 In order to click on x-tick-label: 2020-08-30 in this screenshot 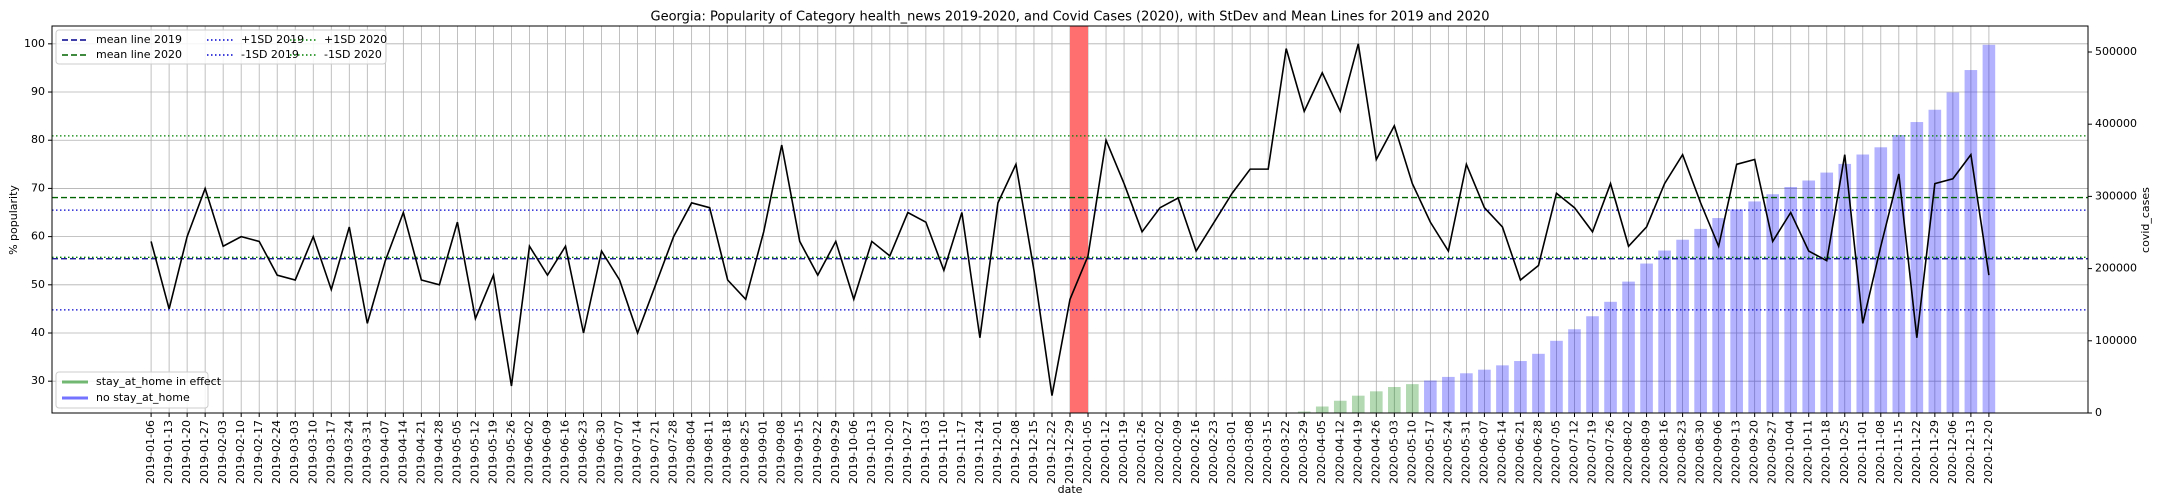, I will do `click(1700, 452)`.